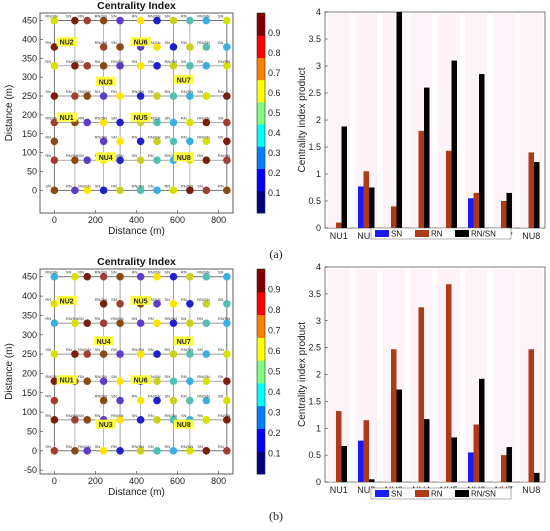 Image resolution: width=550 pixels, height=531 pixels. I want to click on legend-swatch, so click(462, 233).